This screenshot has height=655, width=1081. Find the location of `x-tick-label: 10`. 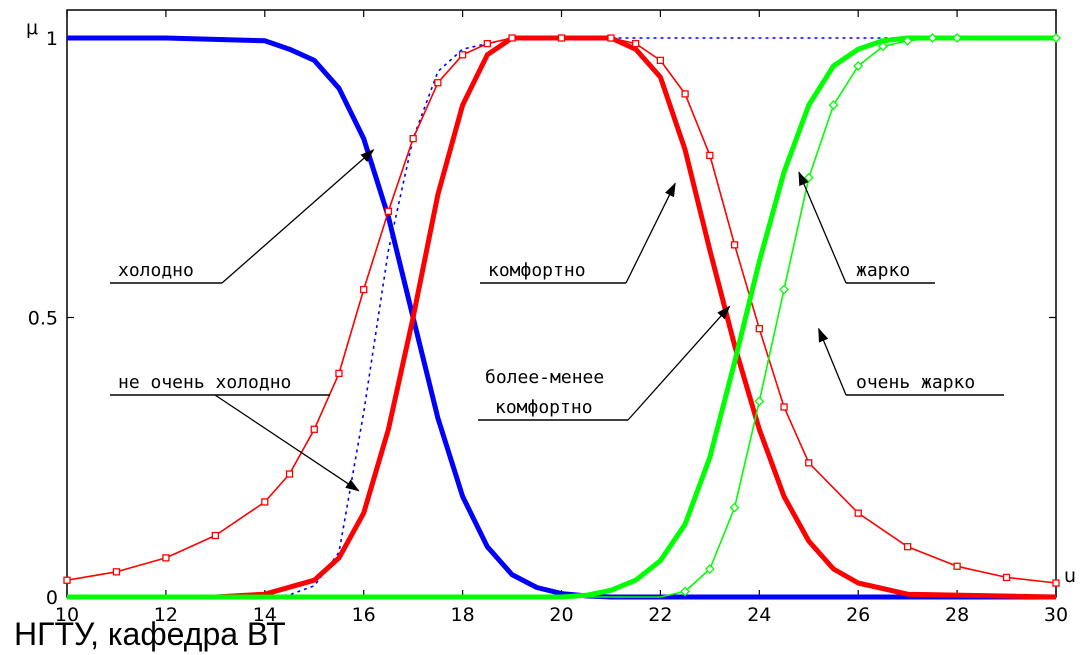

x-tick-label: 10 is located at coordinates (67, 615).